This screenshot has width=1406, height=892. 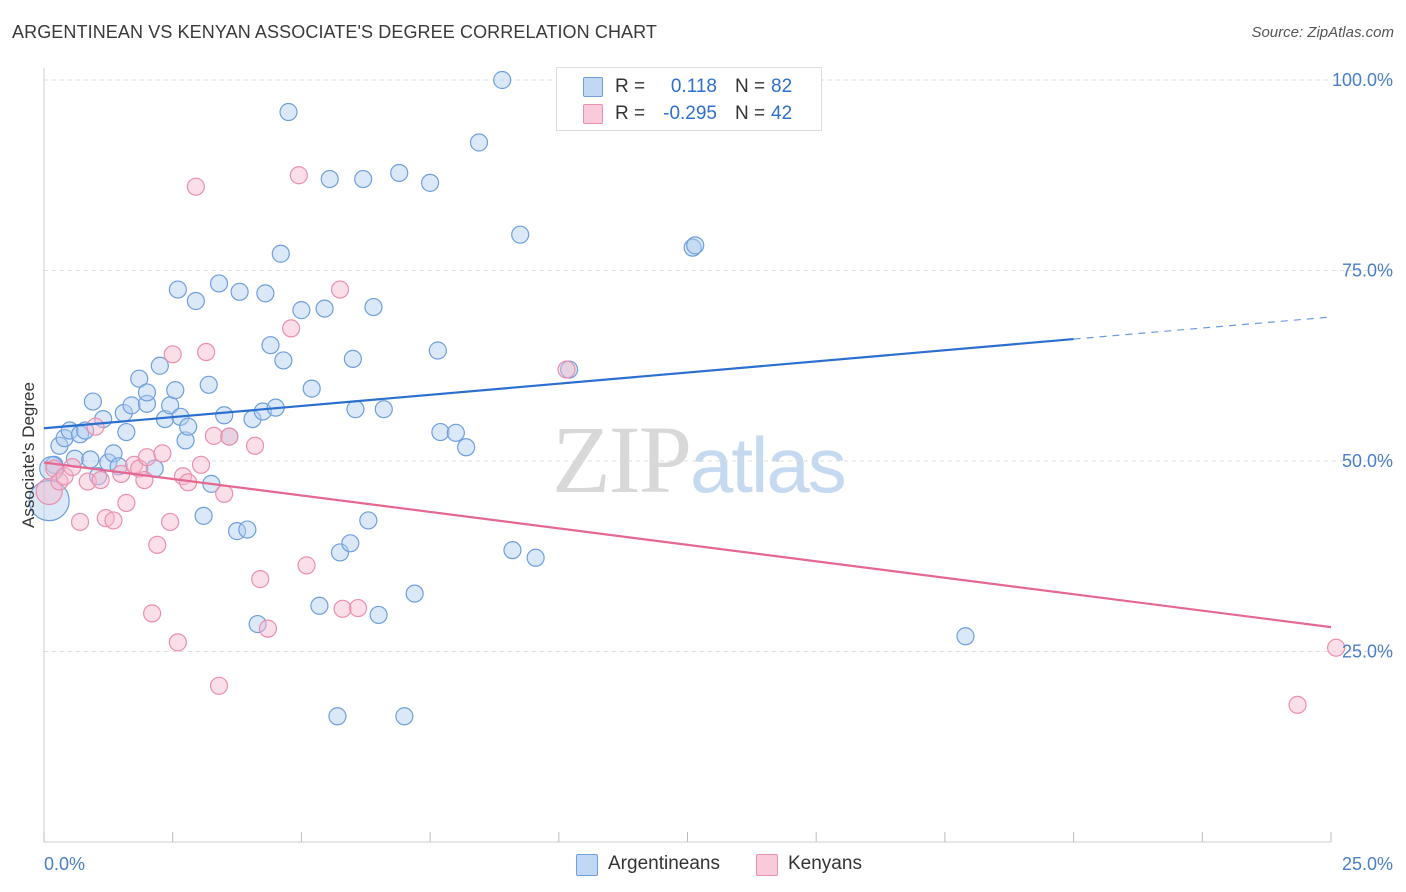 I want to click on trend-line-argentineans, so click(x=558, y=383).